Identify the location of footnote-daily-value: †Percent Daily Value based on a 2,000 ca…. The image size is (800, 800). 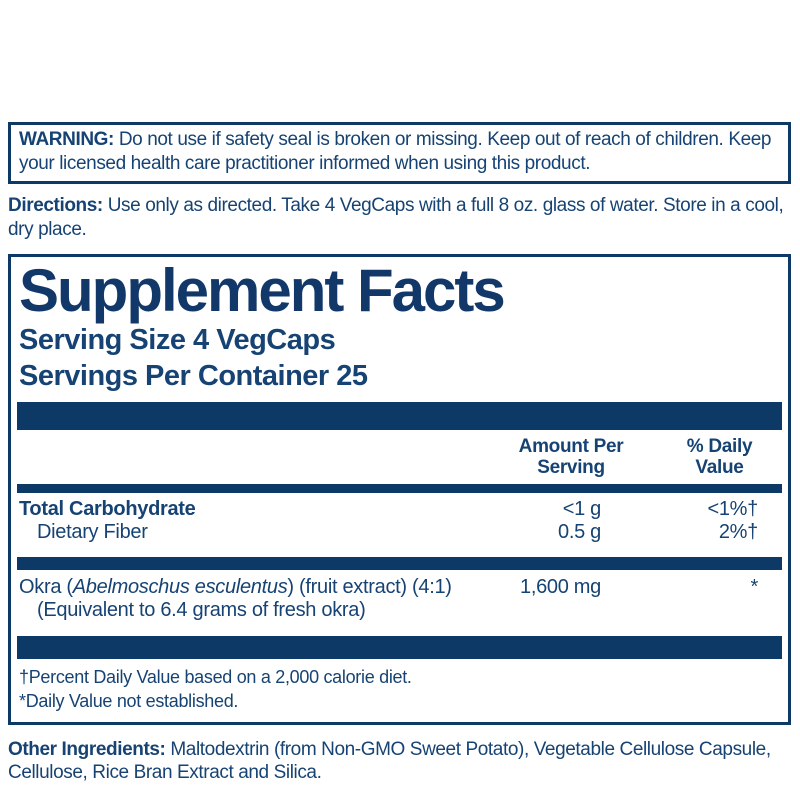
(215, 677).